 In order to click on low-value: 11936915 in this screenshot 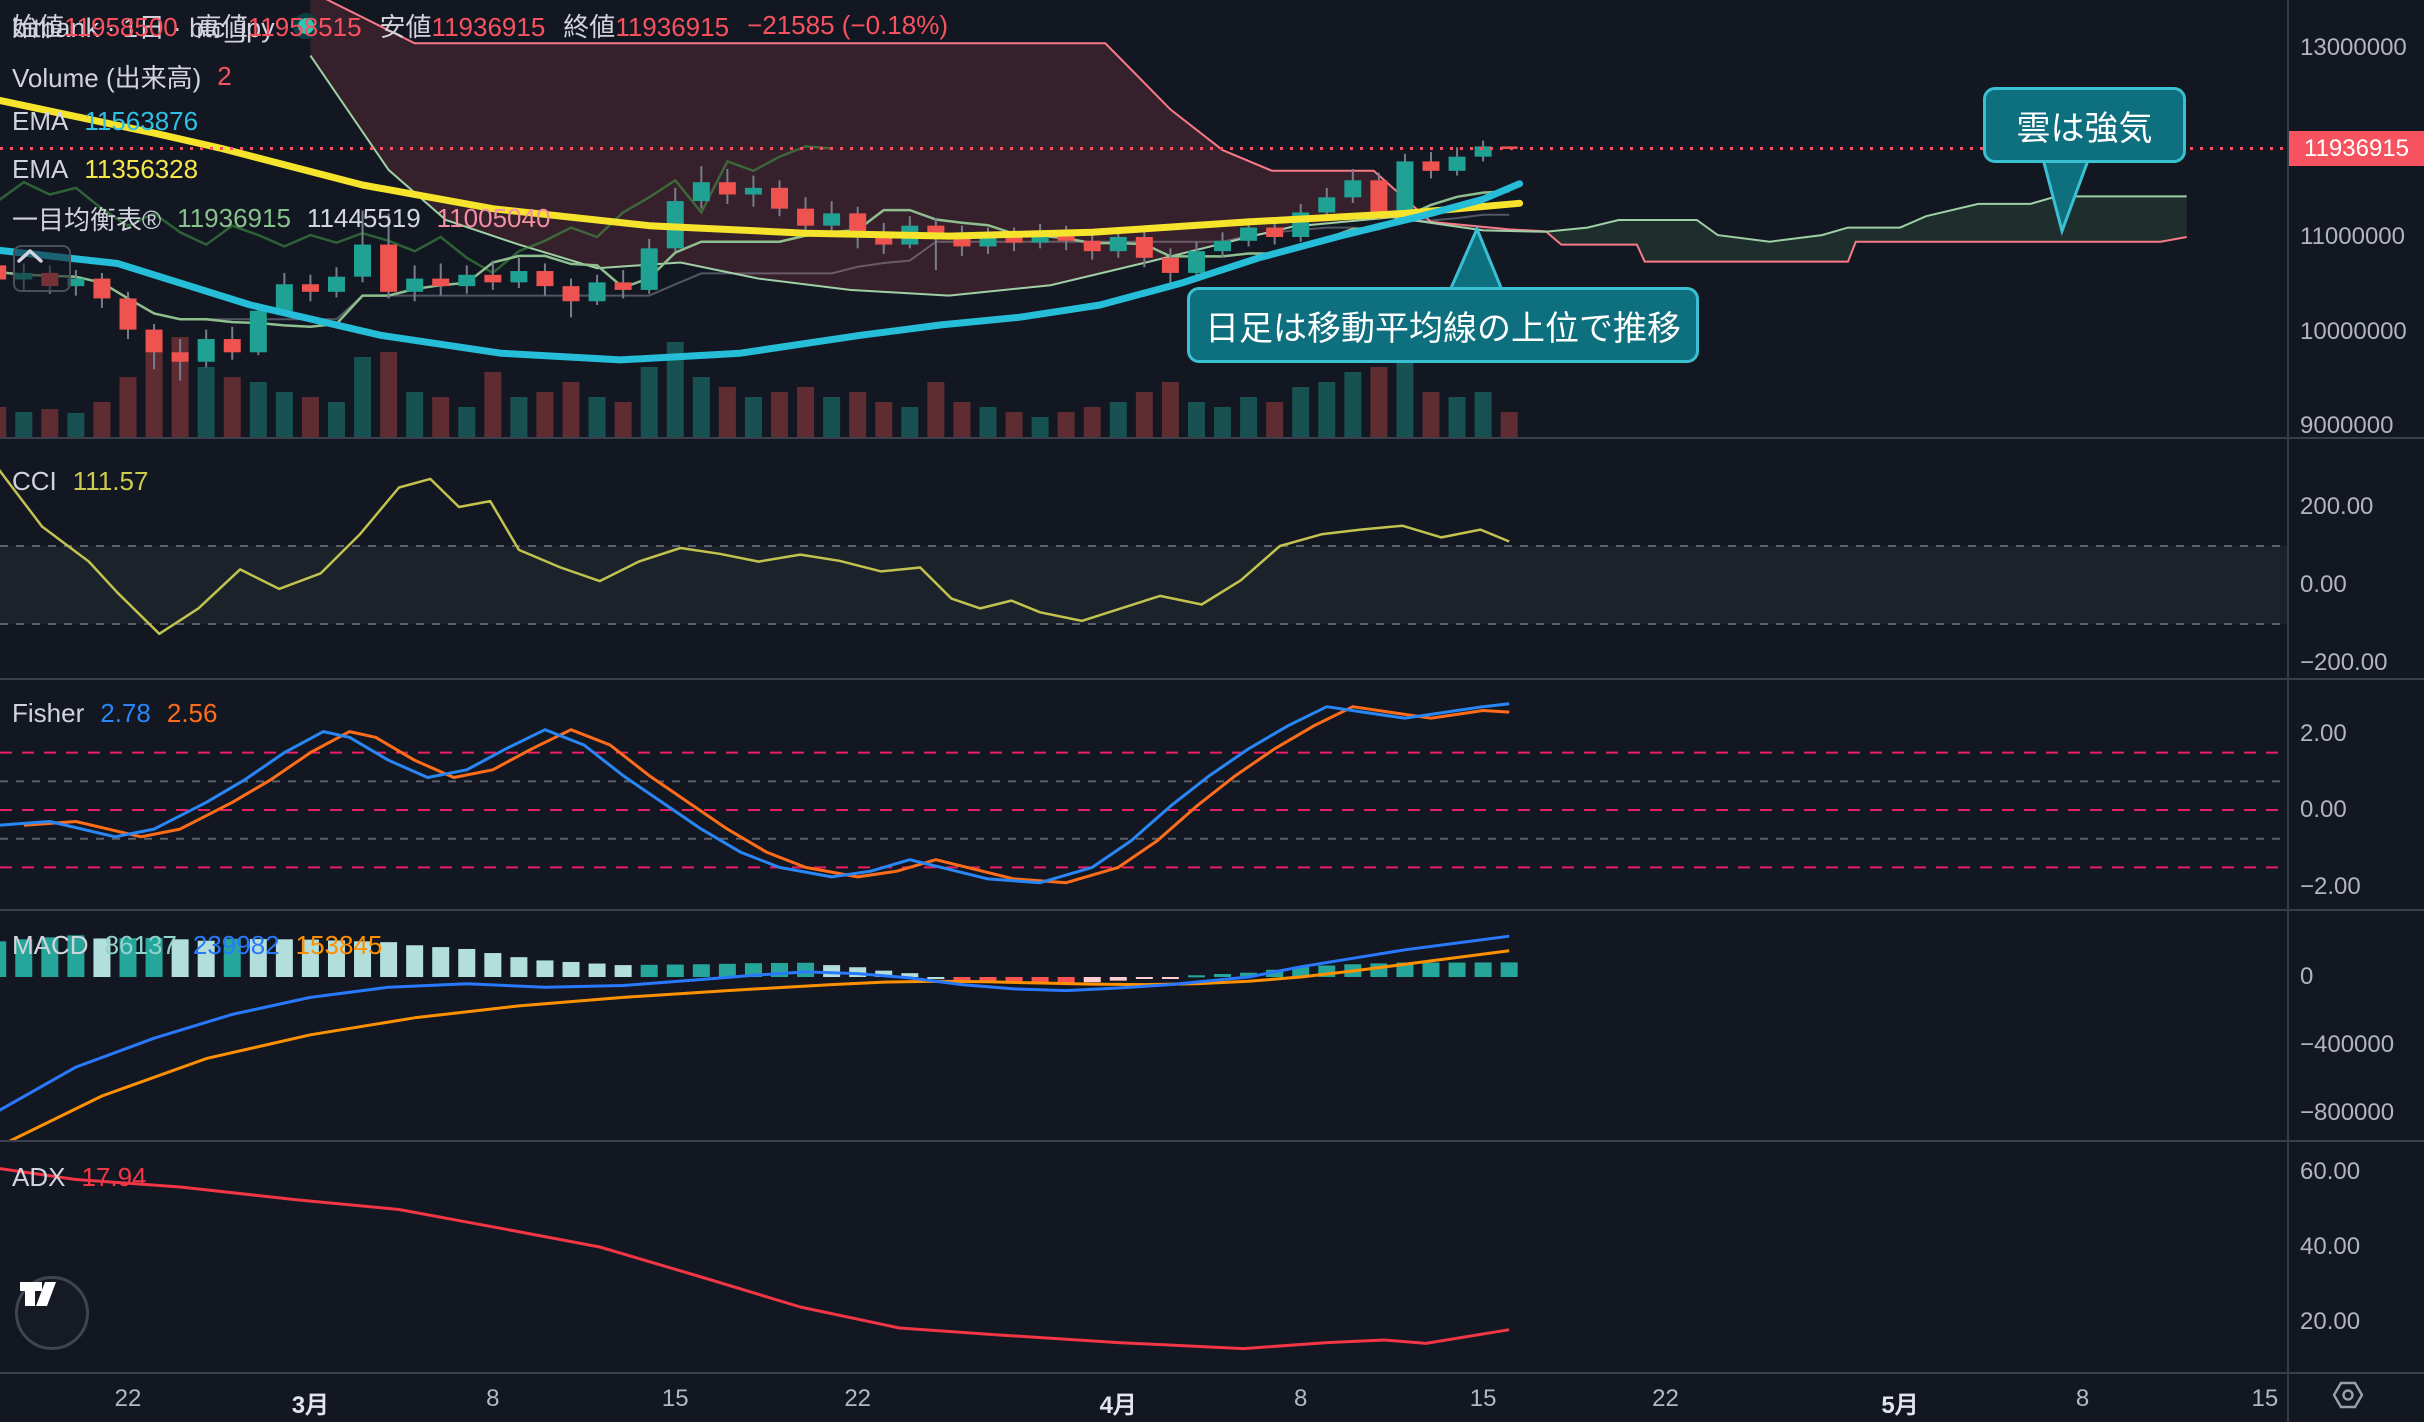, I will do `click(488, 27)`.